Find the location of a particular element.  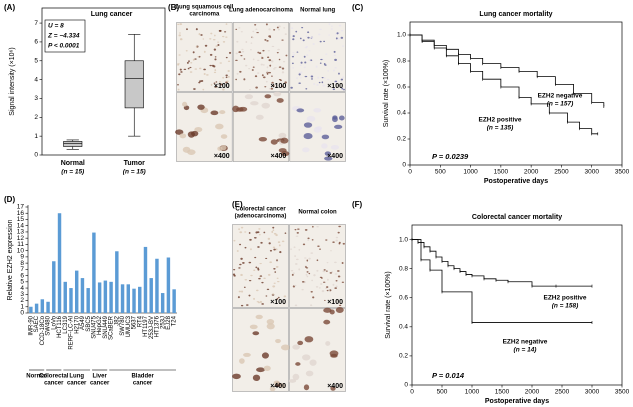

annotation: P < 0.0001 is located at coordinates (64, 46).